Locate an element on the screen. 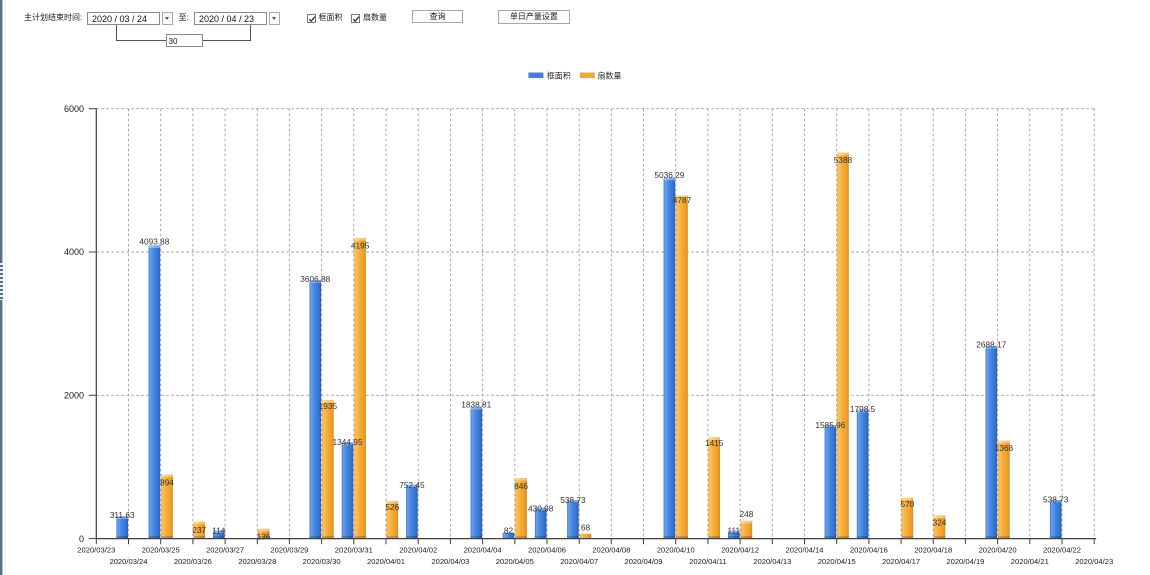 This screenshot has height=575, width=1150. svg-text: 2020/04/16 is located at coordinates (869, 550).